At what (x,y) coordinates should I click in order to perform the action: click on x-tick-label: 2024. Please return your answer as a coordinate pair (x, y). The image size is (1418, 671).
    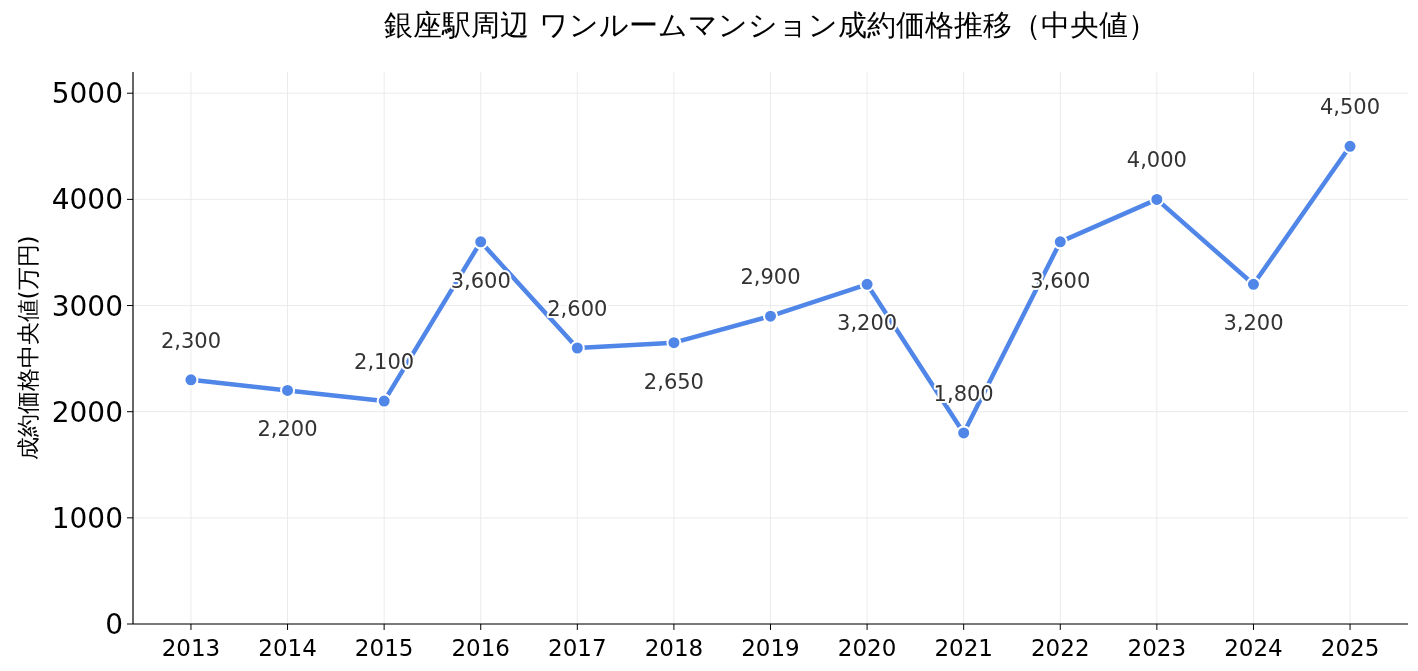
    Looking at the image, I should click on (1253, 648).